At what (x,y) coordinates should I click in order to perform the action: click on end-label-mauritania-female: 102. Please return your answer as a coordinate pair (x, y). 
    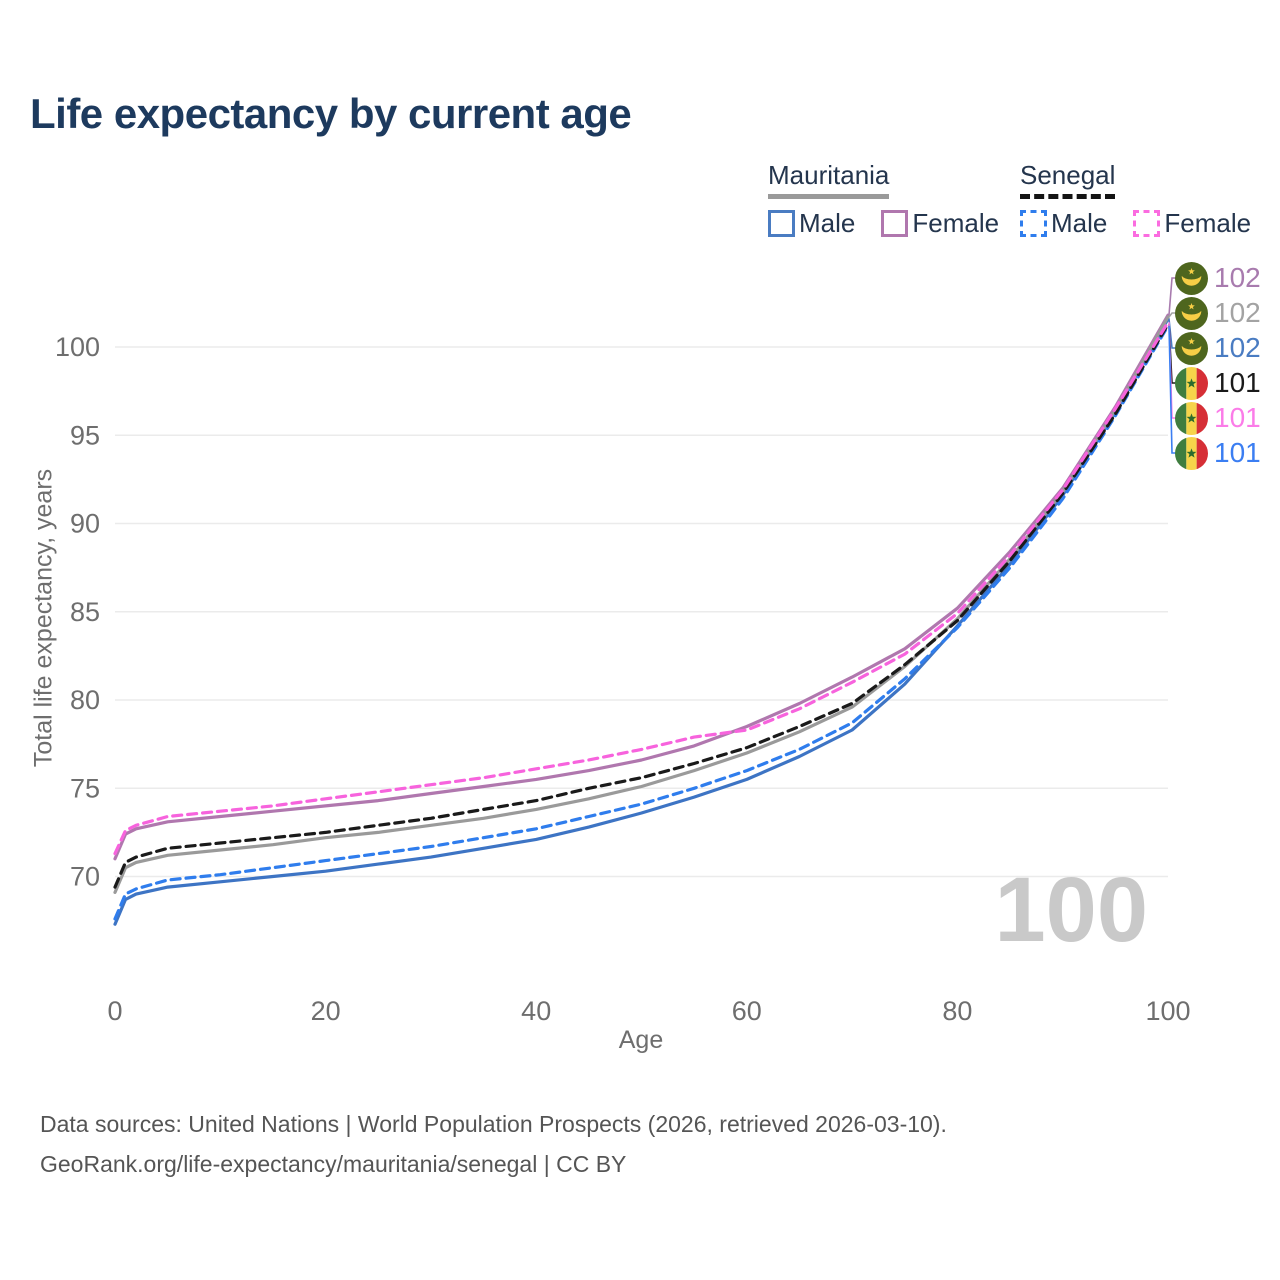
    Looking at the image, I should click on (1218, 278).